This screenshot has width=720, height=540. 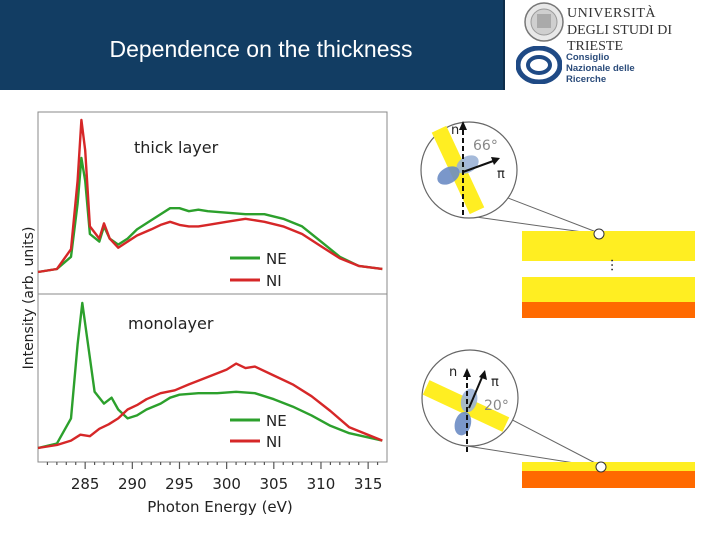 What do you see at coordinates (586, 79) in the screenshot?
I see `cnr-line-3: Ricerche` at bounding box center [586, 79].